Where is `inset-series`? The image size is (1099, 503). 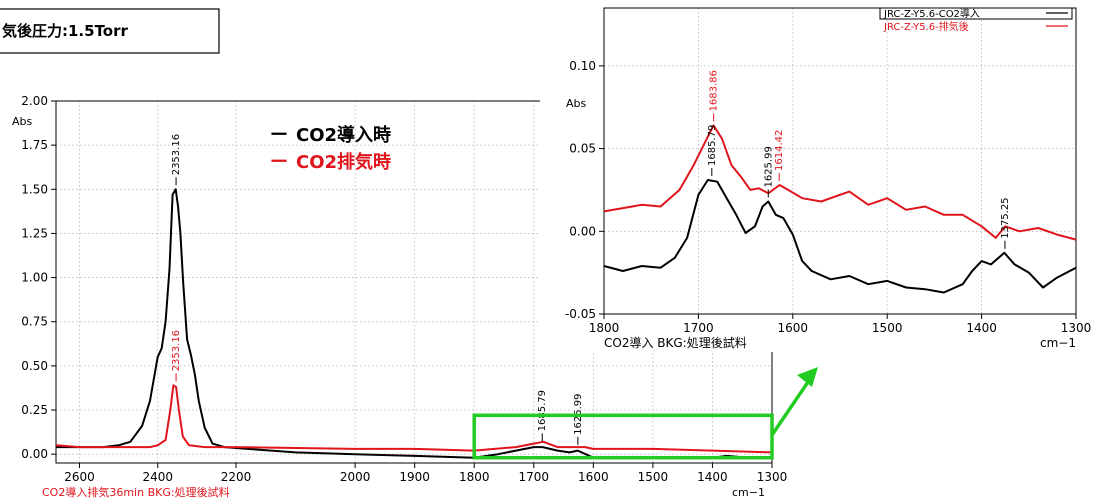 inset-series is located at coordinates (840, 209).